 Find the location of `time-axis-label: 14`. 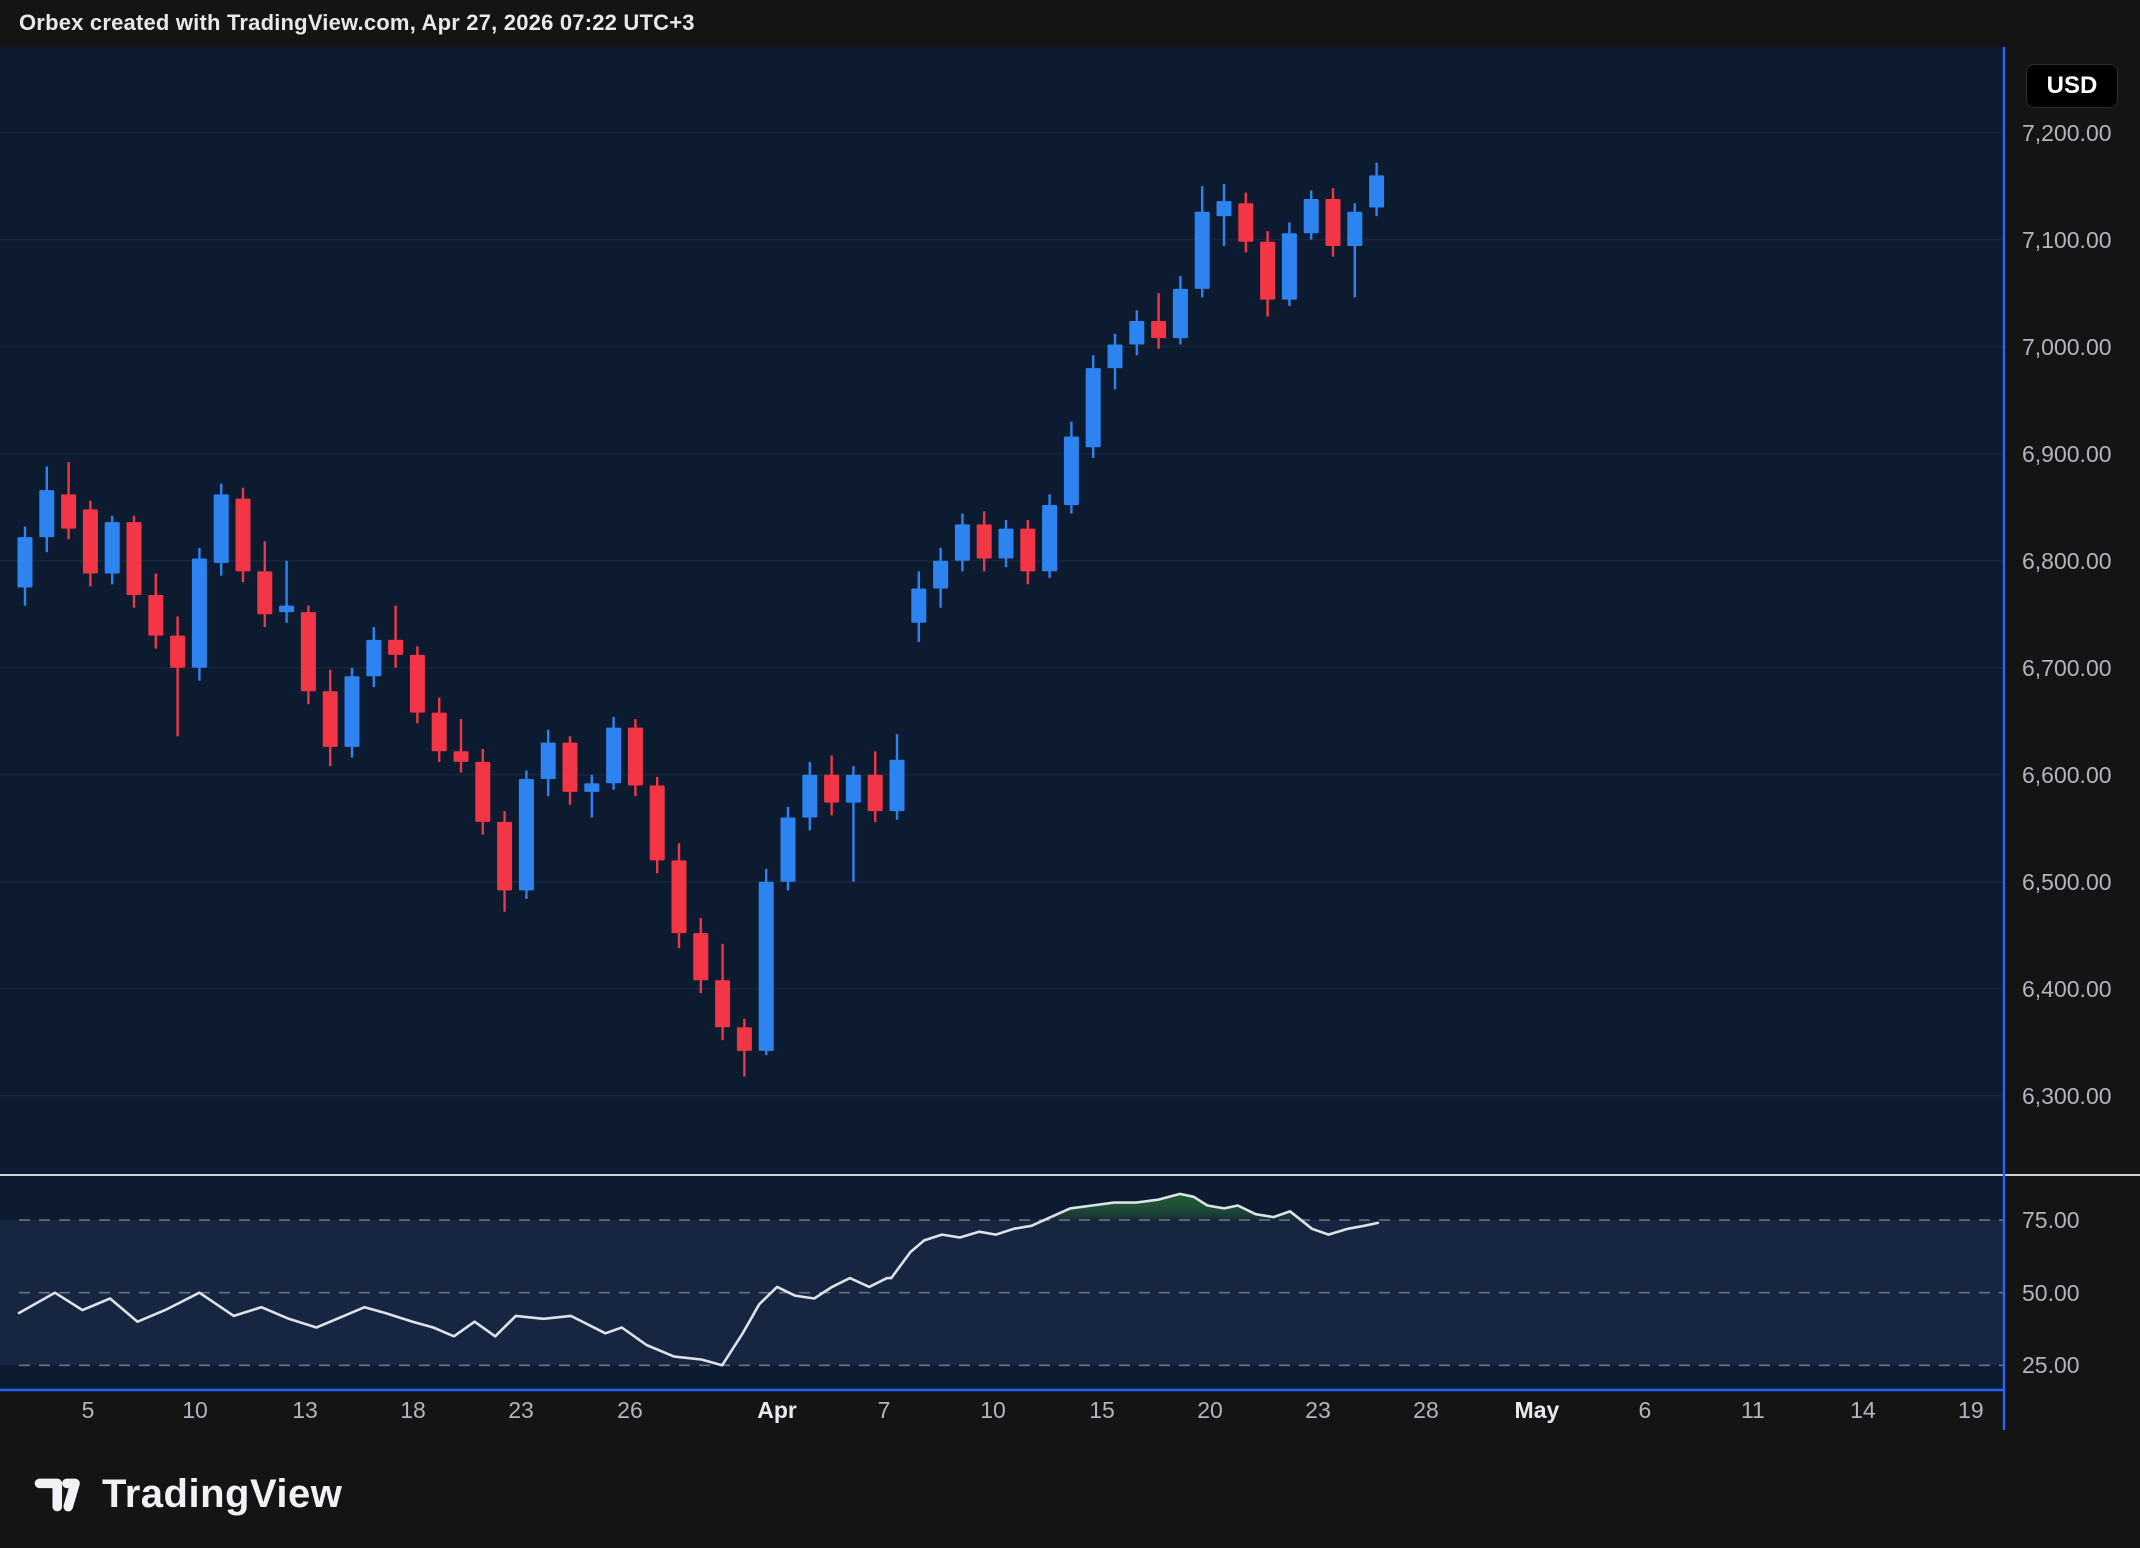

time-axis-label: 14 is located at coordinates (1863, 1410).